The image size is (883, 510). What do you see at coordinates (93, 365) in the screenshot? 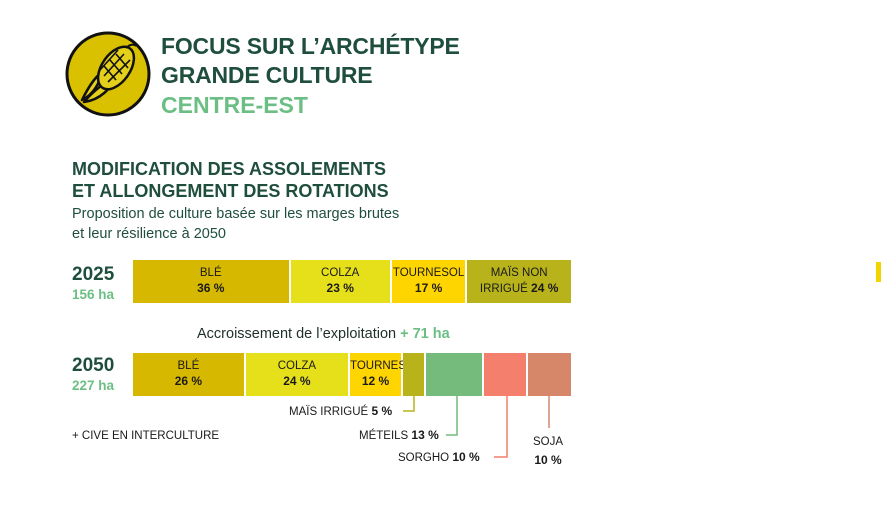
I see `year-2050: 2050` at bounding box center [93, 365].